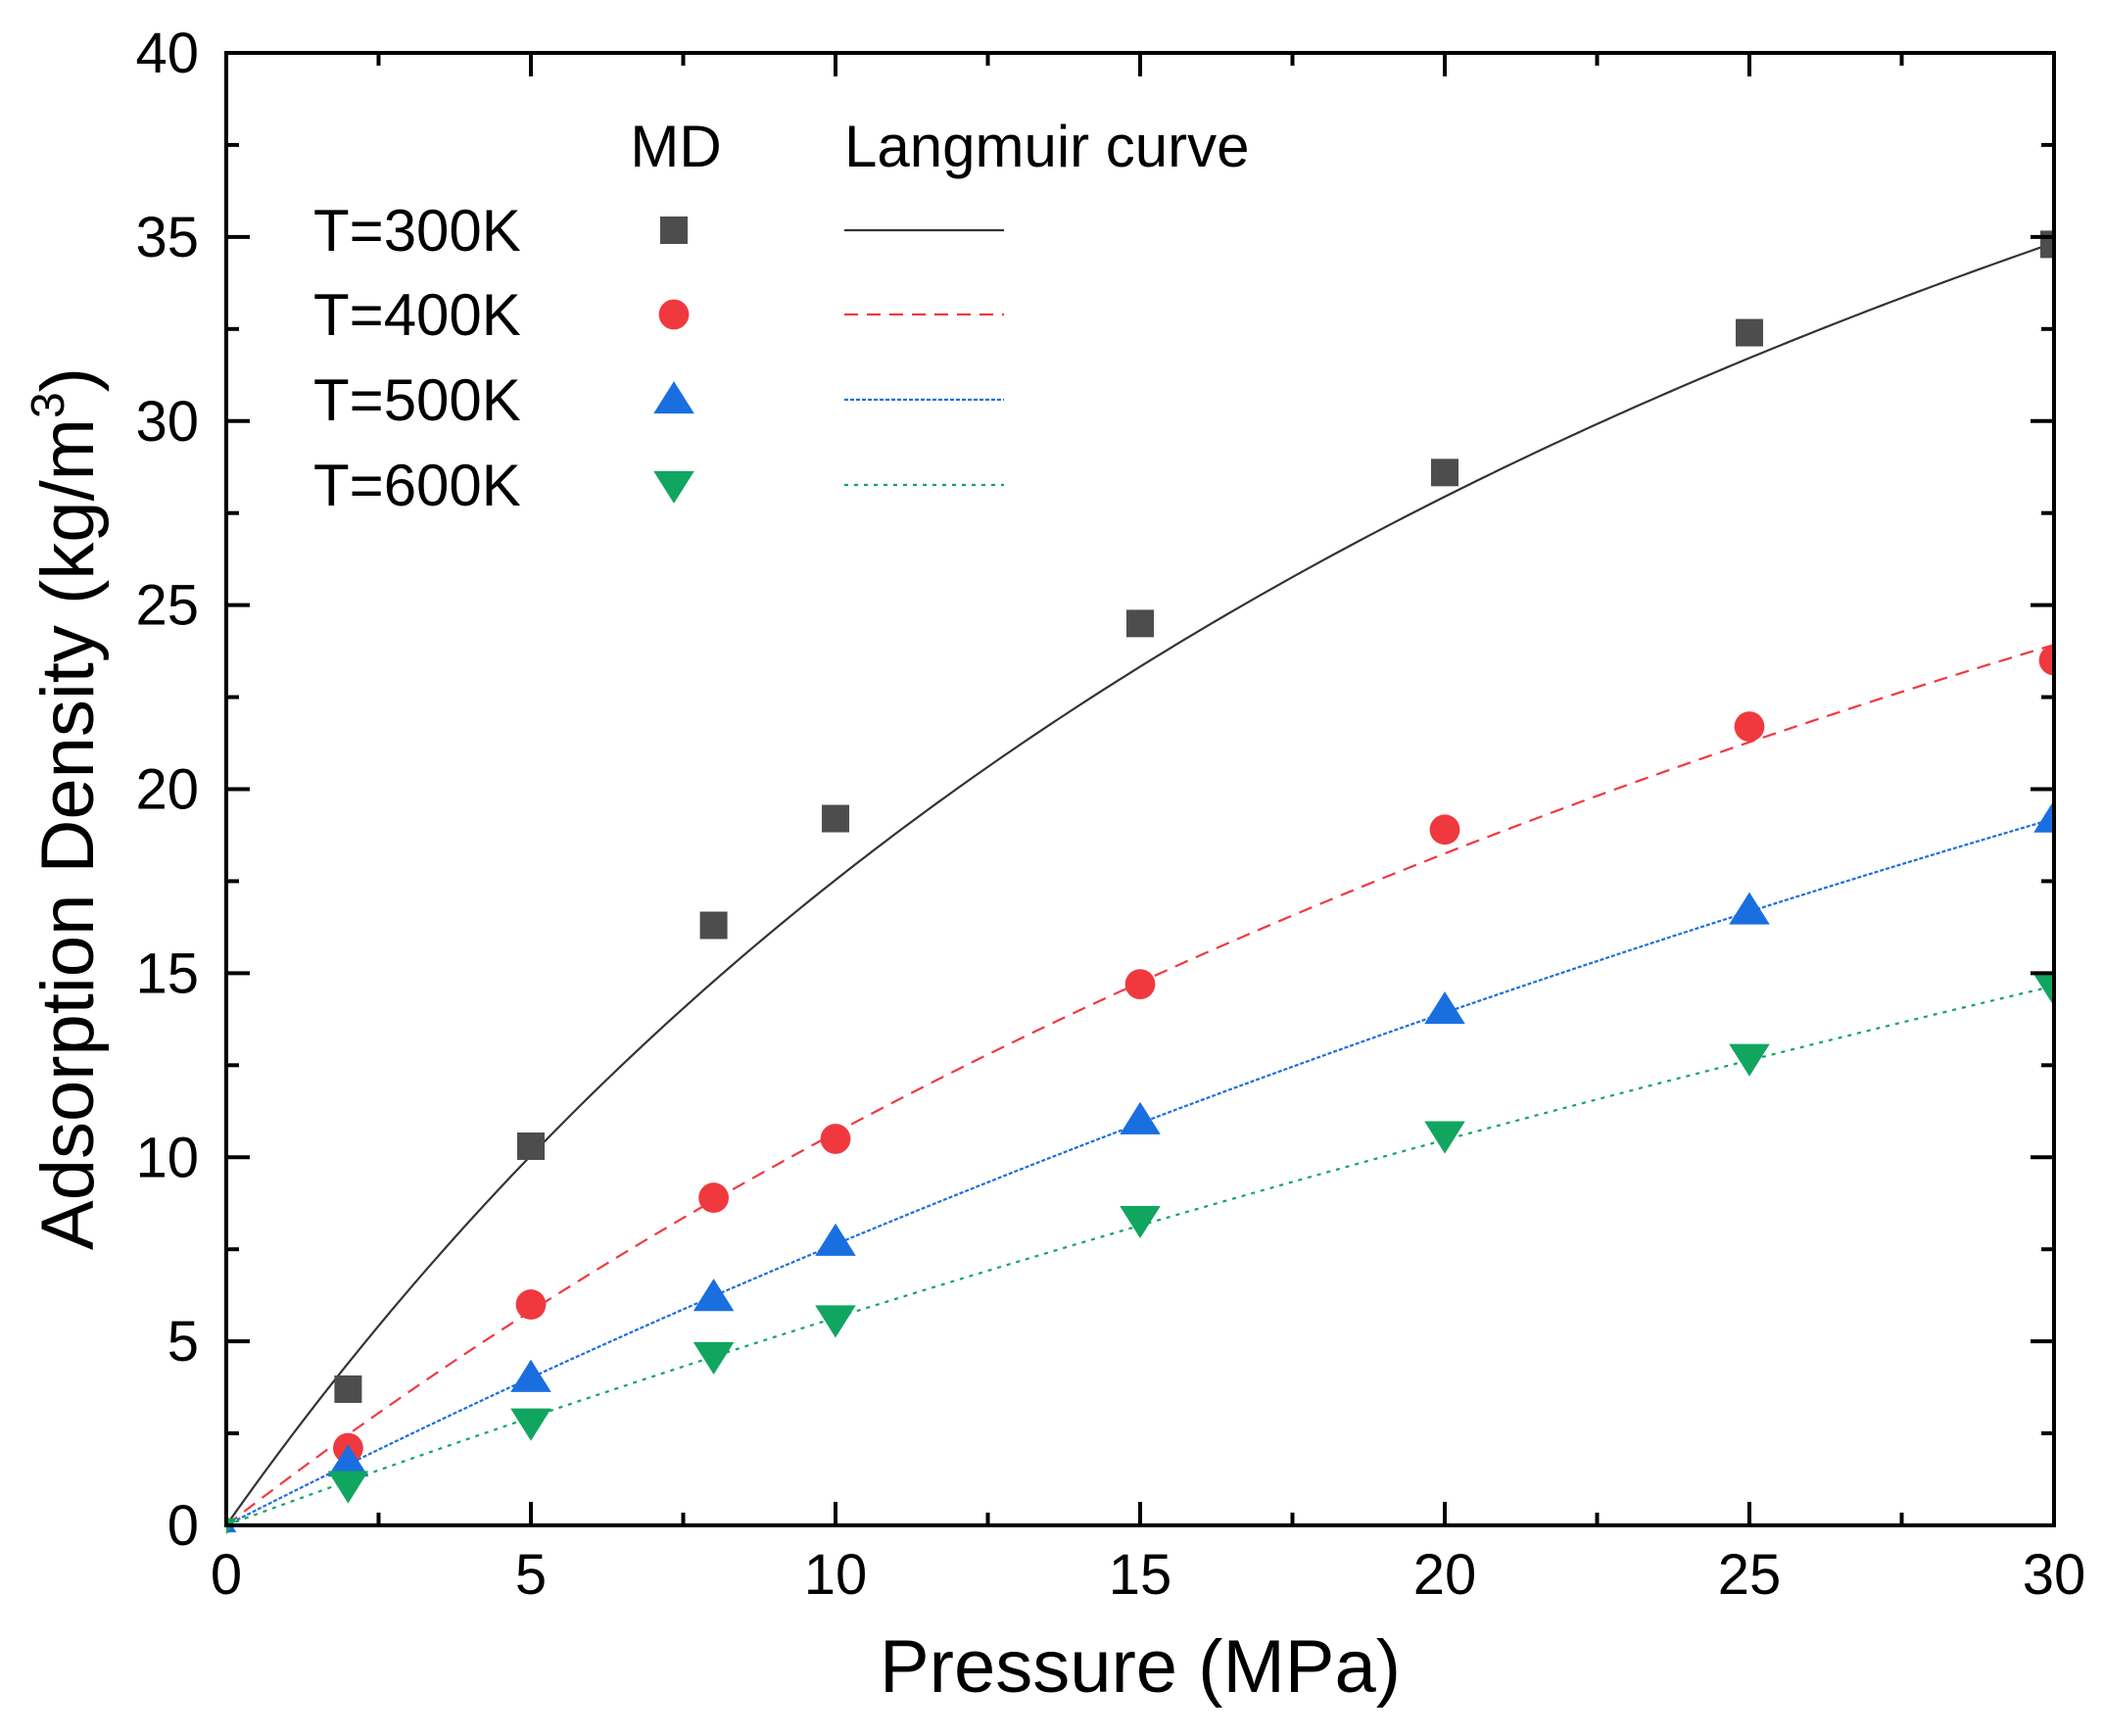 The width and height of the screenshot is (2103, 1736). I want to click on y-tick-label: 15, so click(167, 973).